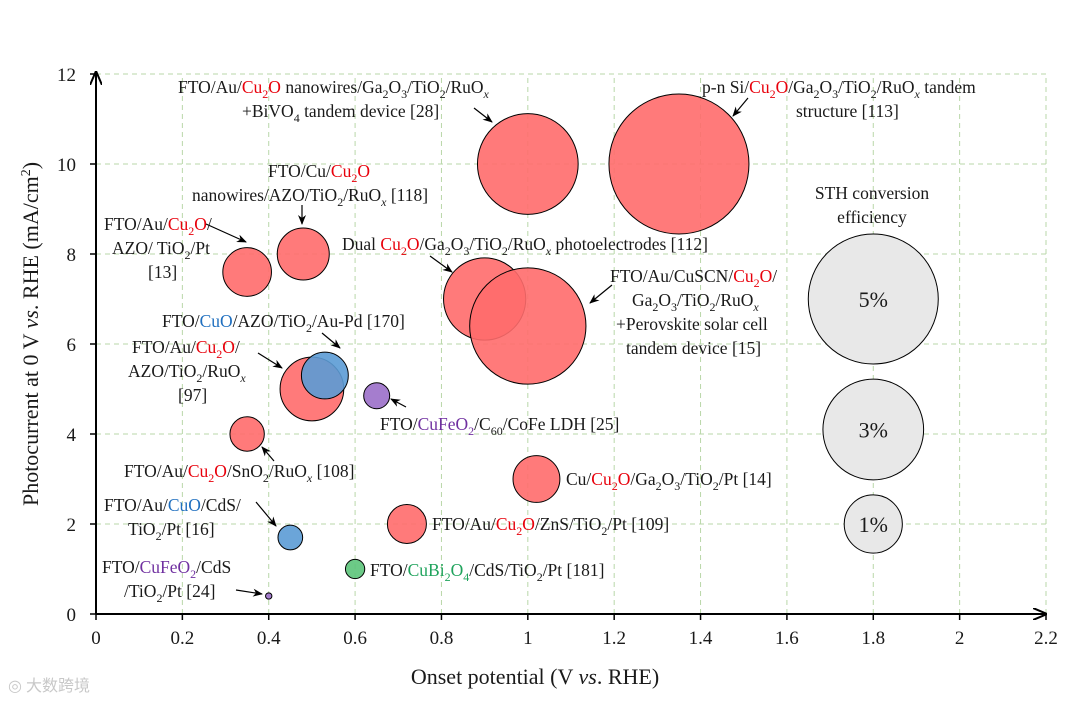 This screenshot has height=706, width=1080. I want to click on annotation-13-line2: AZO/ TiO2/Pt, so click(161, 250).